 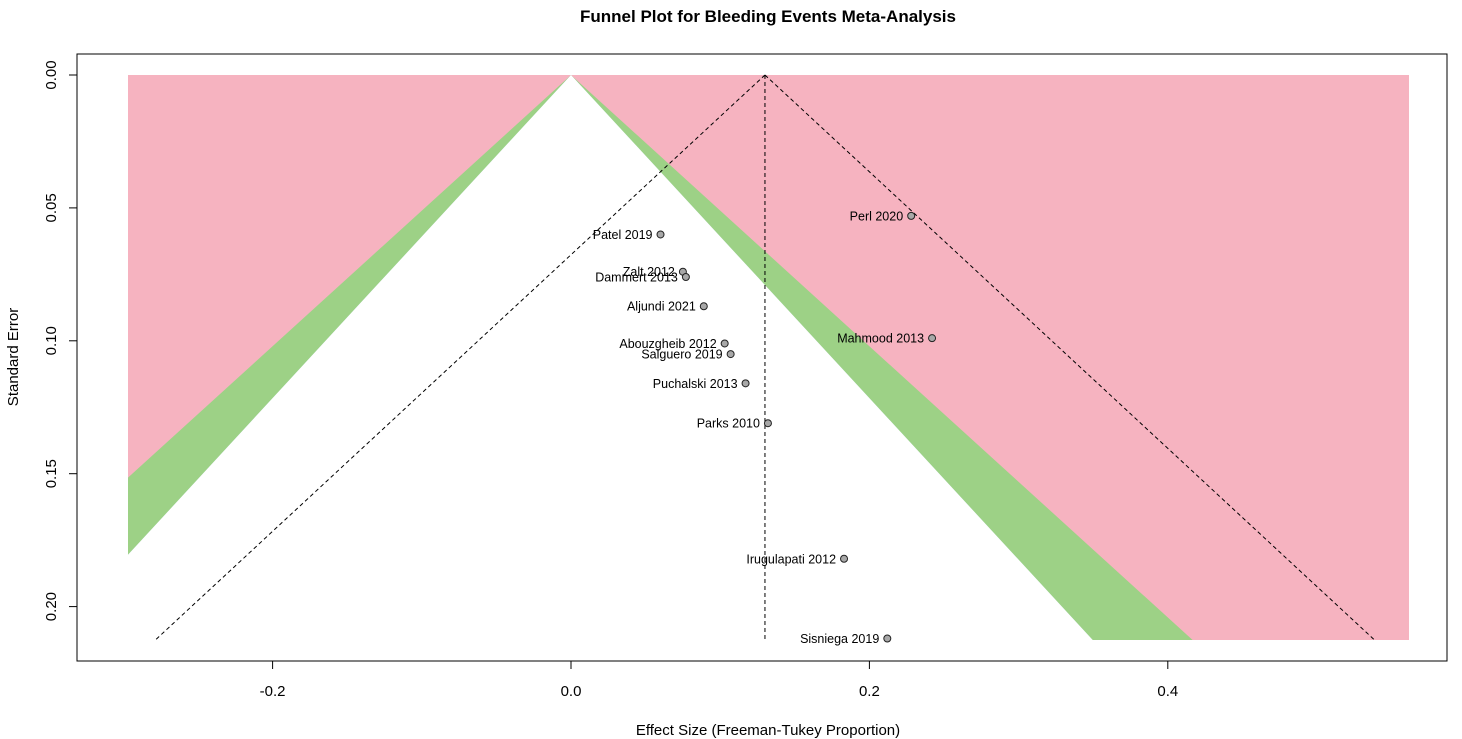 I want to click on study-label: Zalt 2012, so click(x=649, y=272).